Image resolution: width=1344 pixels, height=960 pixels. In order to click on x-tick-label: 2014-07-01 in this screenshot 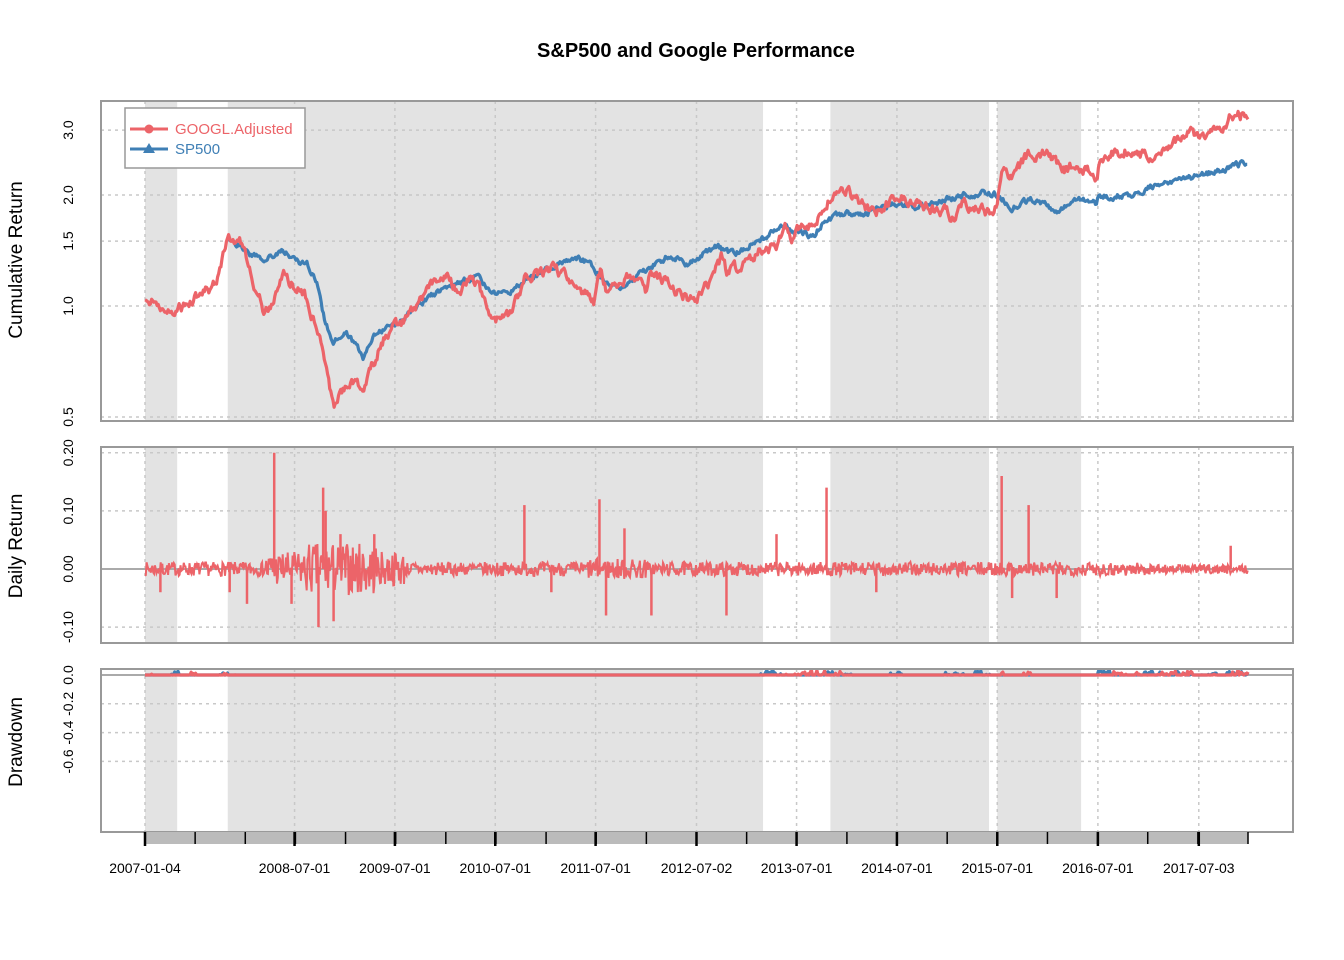, I will do `click(897, 868)`.